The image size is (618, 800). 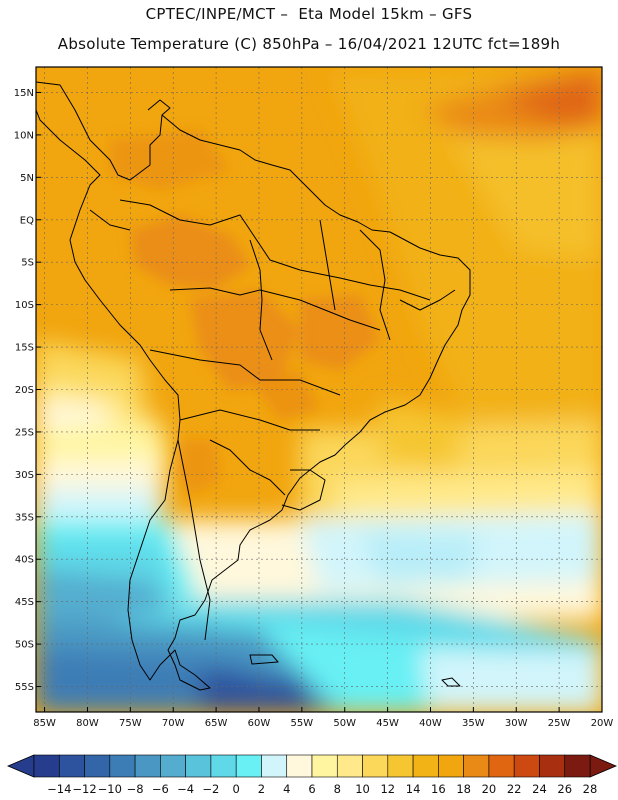 I want to click on lon-label-35w: 35W, so click(x=473, y=723).